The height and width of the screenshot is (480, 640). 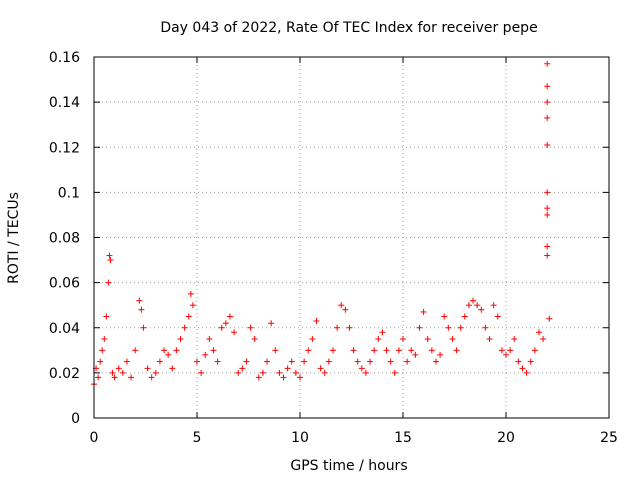 What do you see at coordinates (197, 438) in the screenshot?
I see `x-tick-label: 5` at bounding box center [197, 438].